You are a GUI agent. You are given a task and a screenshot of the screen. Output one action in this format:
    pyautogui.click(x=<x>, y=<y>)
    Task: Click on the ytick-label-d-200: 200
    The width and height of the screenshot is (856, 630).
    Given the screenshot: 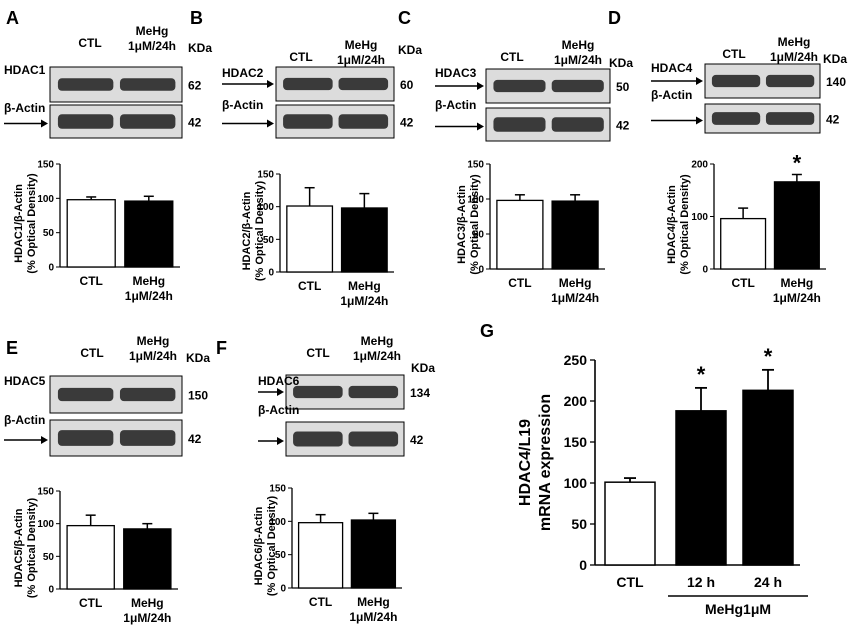 What is the action you would take?
    pyautogui.click(x=699, y=165)
    